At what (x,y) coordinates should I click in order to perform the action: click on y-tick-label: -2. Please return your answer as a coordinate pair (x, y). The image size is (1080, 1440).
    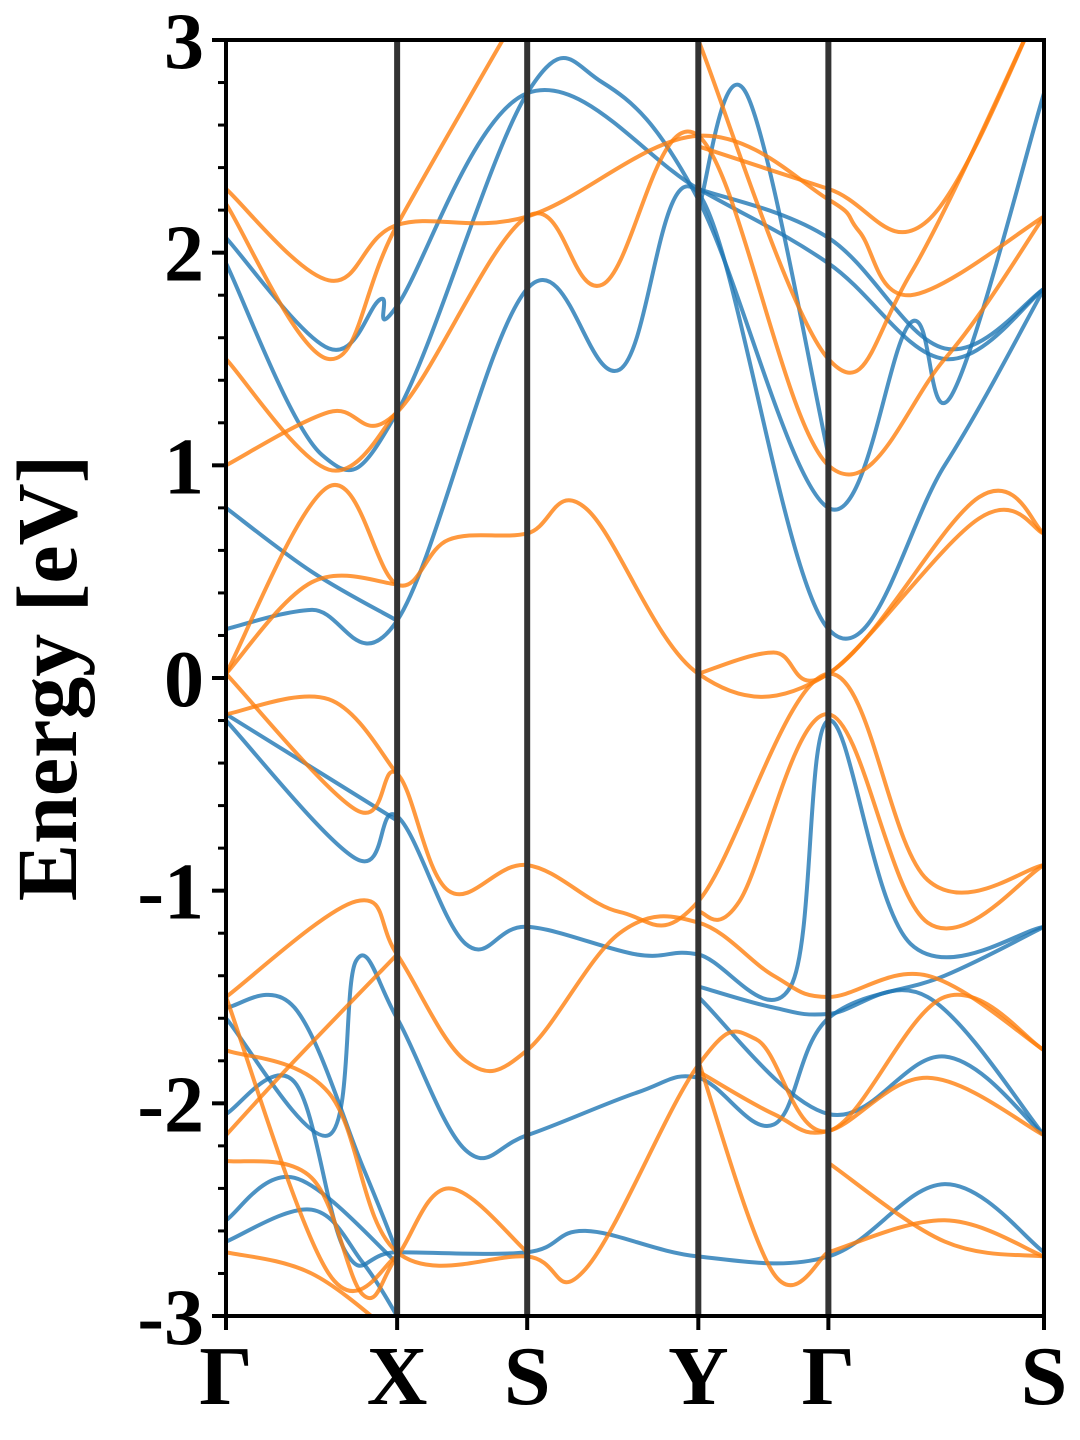
    Looking at the image, I should click on (170, 1105).